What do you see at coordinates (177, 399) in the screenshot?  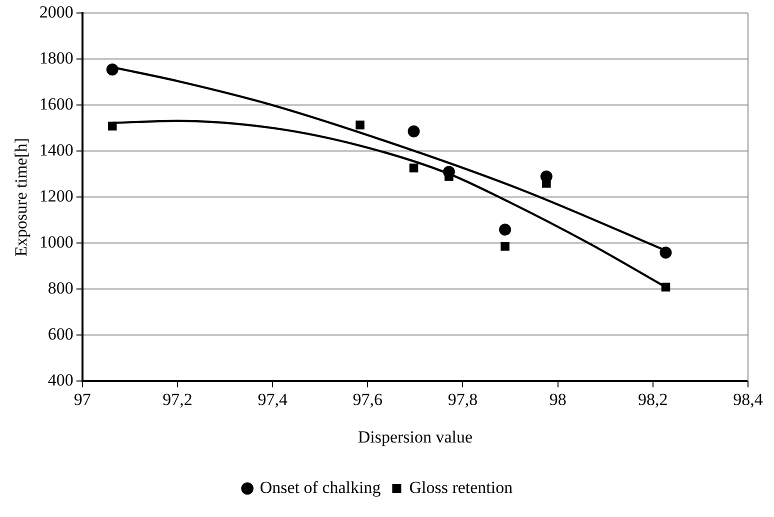 I see `x-tick-label: 97,2` at bounding box center [177, 399].